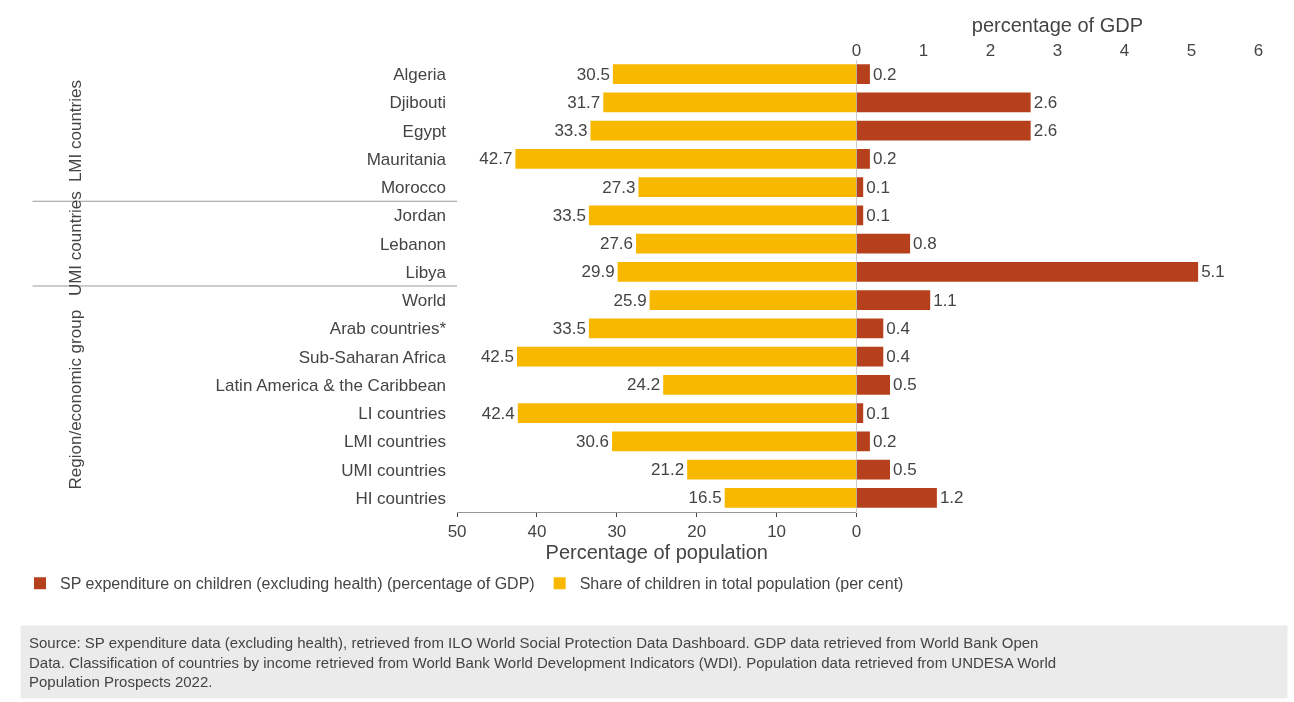  I want to click on y-tick-label: Morocco, so click(413, 188).